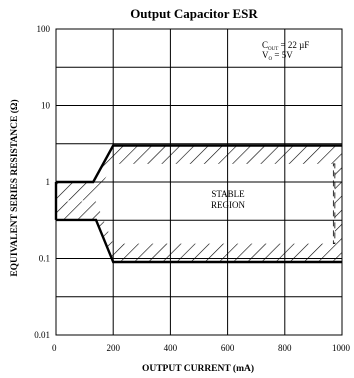  I want to click on x-tick-label-0: 0, so click(54, 348).